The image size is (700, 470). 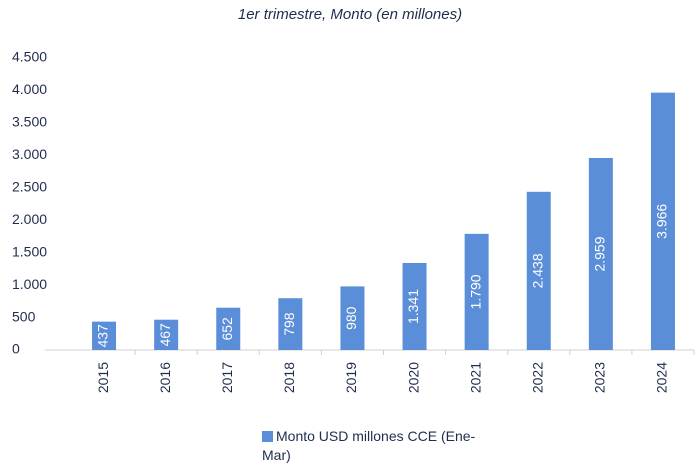 I want to click on y-tick-label: 2.500, so click(x=29, y=186).